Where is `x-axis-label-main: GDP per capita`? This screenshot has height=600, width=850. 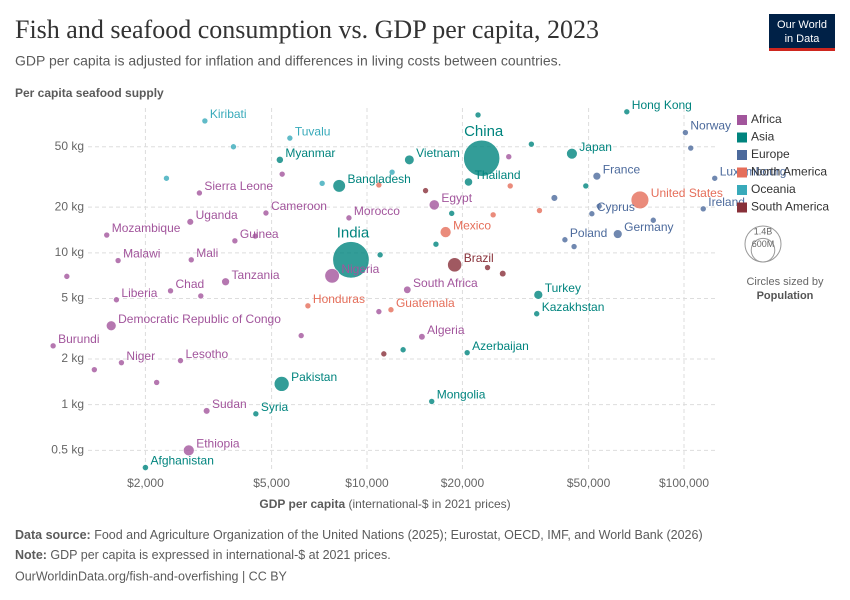
x-axis-label-main: GDP per capita is located at coordinates (302, 504).